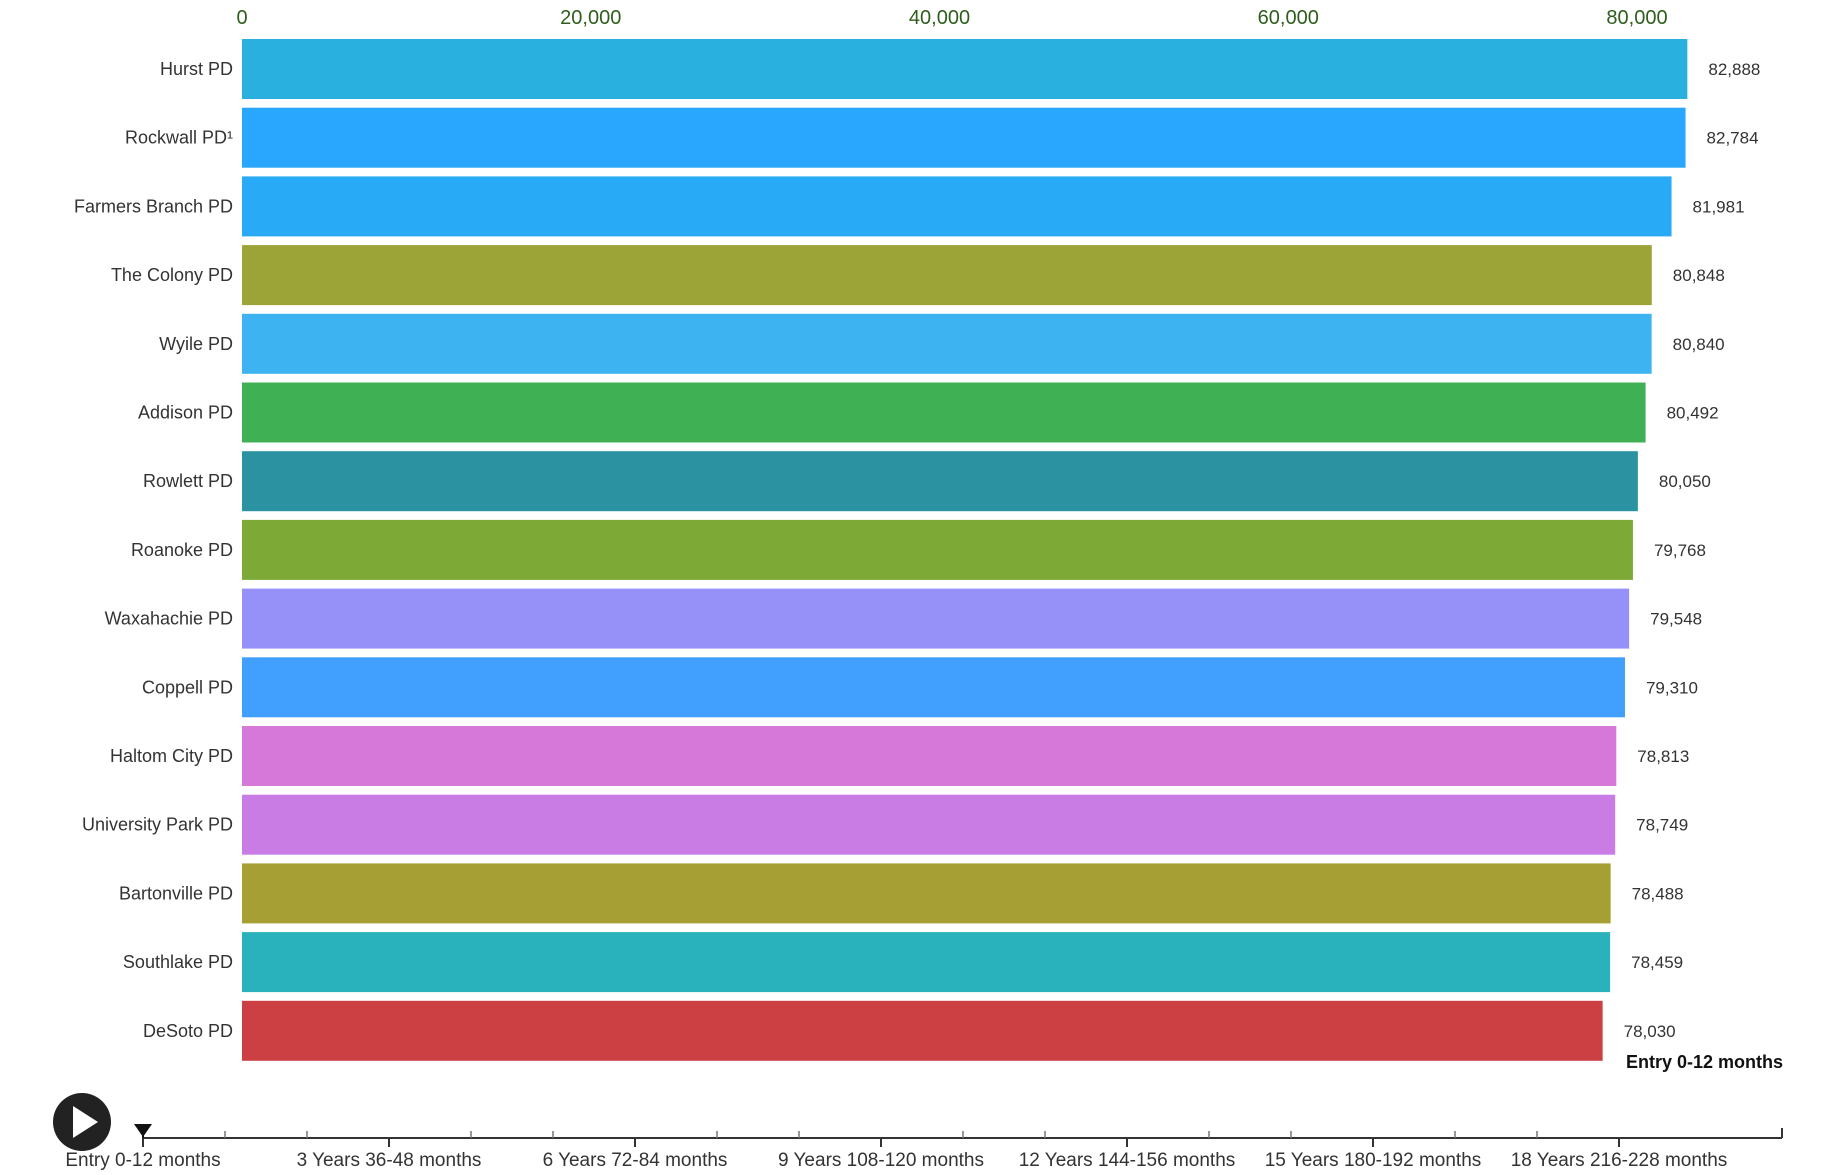 The width and height of the screenshot is (1821, 1175). I want to click on value-label: 79,310, so click(1672, 687).